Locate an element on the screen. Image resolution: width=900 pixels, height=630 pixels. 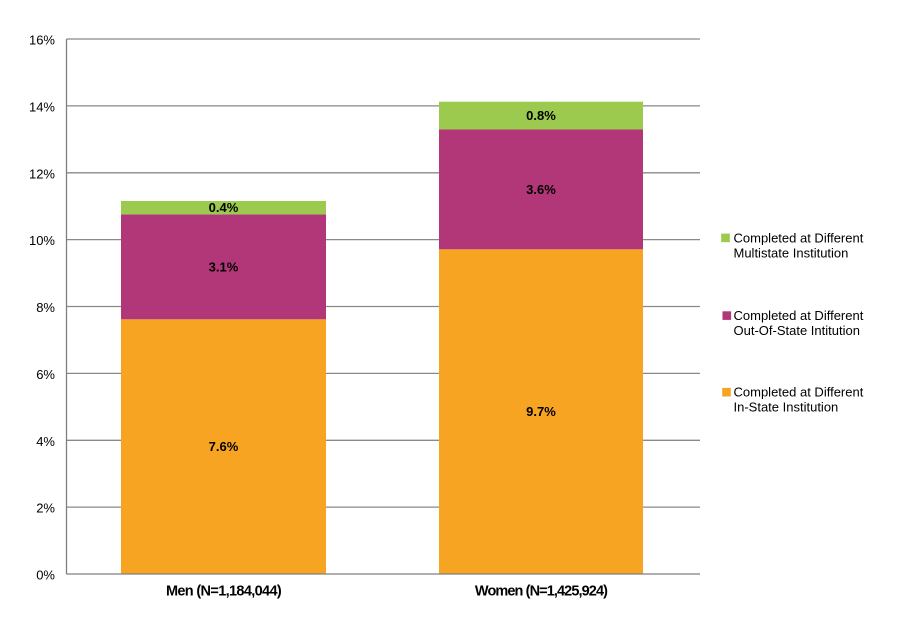
svg-text: 0.8% is located at coordinates (541, 115).